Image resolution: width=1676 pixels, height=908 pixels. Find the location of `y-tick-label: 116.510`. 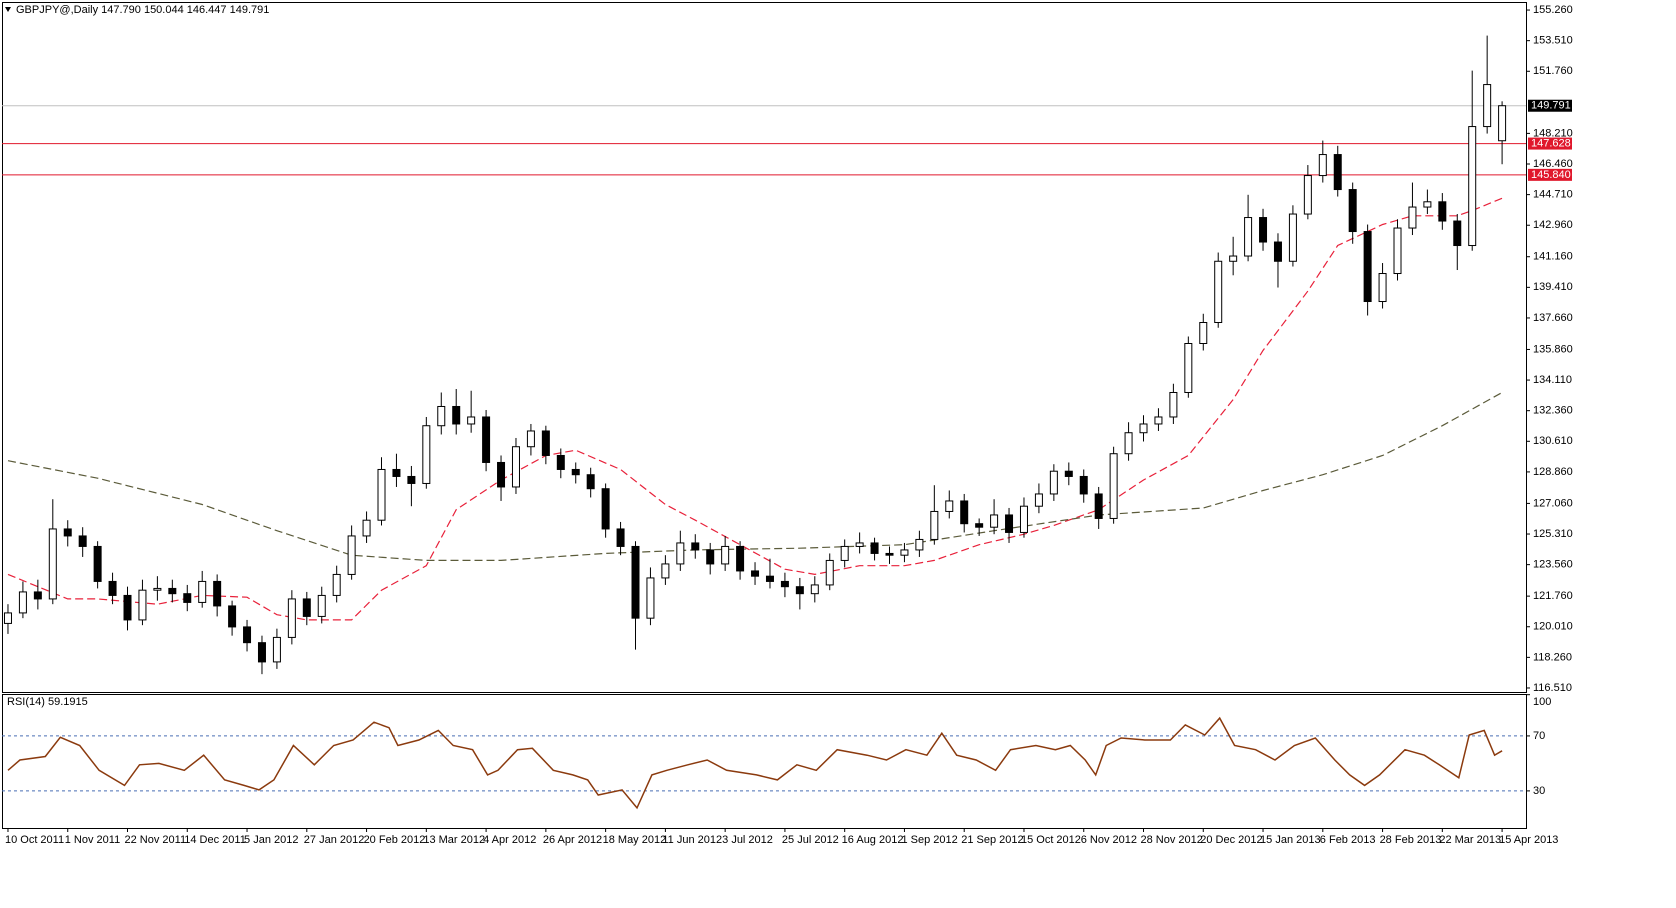

y-tick-label: 116.510 is located at coordinates (1552, 688).